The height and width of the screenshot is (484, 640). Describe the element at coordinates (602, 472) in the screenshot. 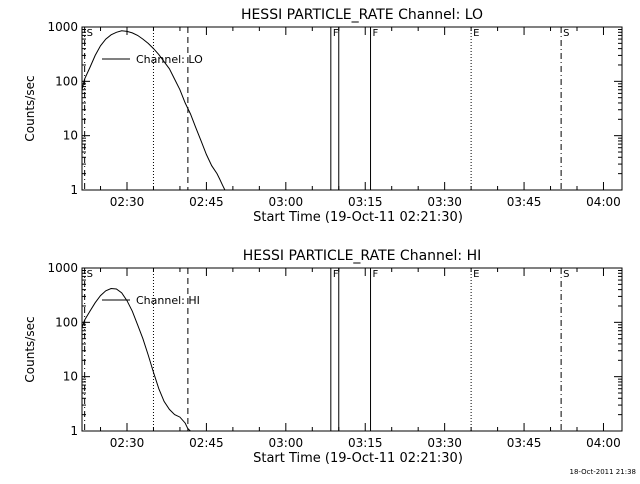

I see `footer-timestamp: 18-Oct-2011 21:38` at that location.